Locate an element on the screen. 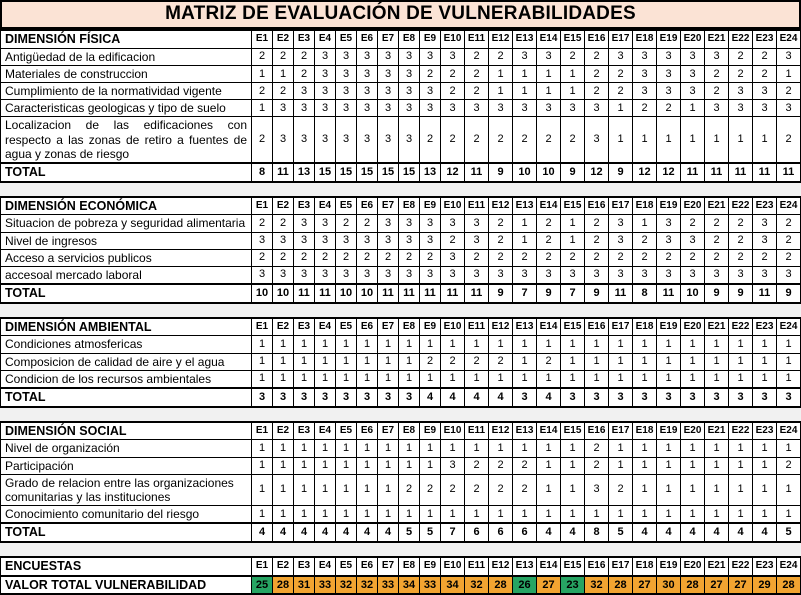 This screenshot has height=595, width=801. column-header: E20 is located at coordinates (692, 38).